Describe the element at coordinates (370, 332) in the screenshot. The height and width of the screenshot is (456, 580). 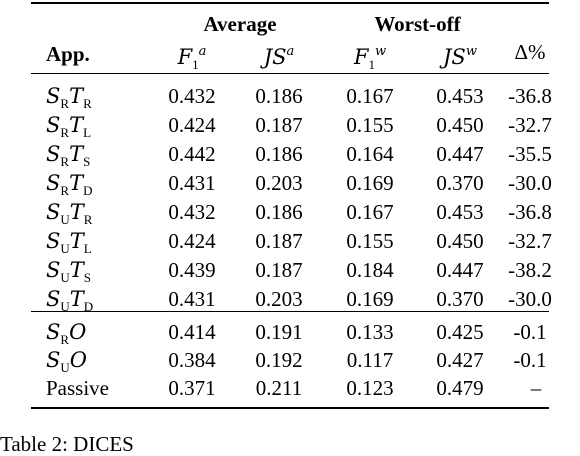
I see `cell-f1-worst: 0.133` at that location.